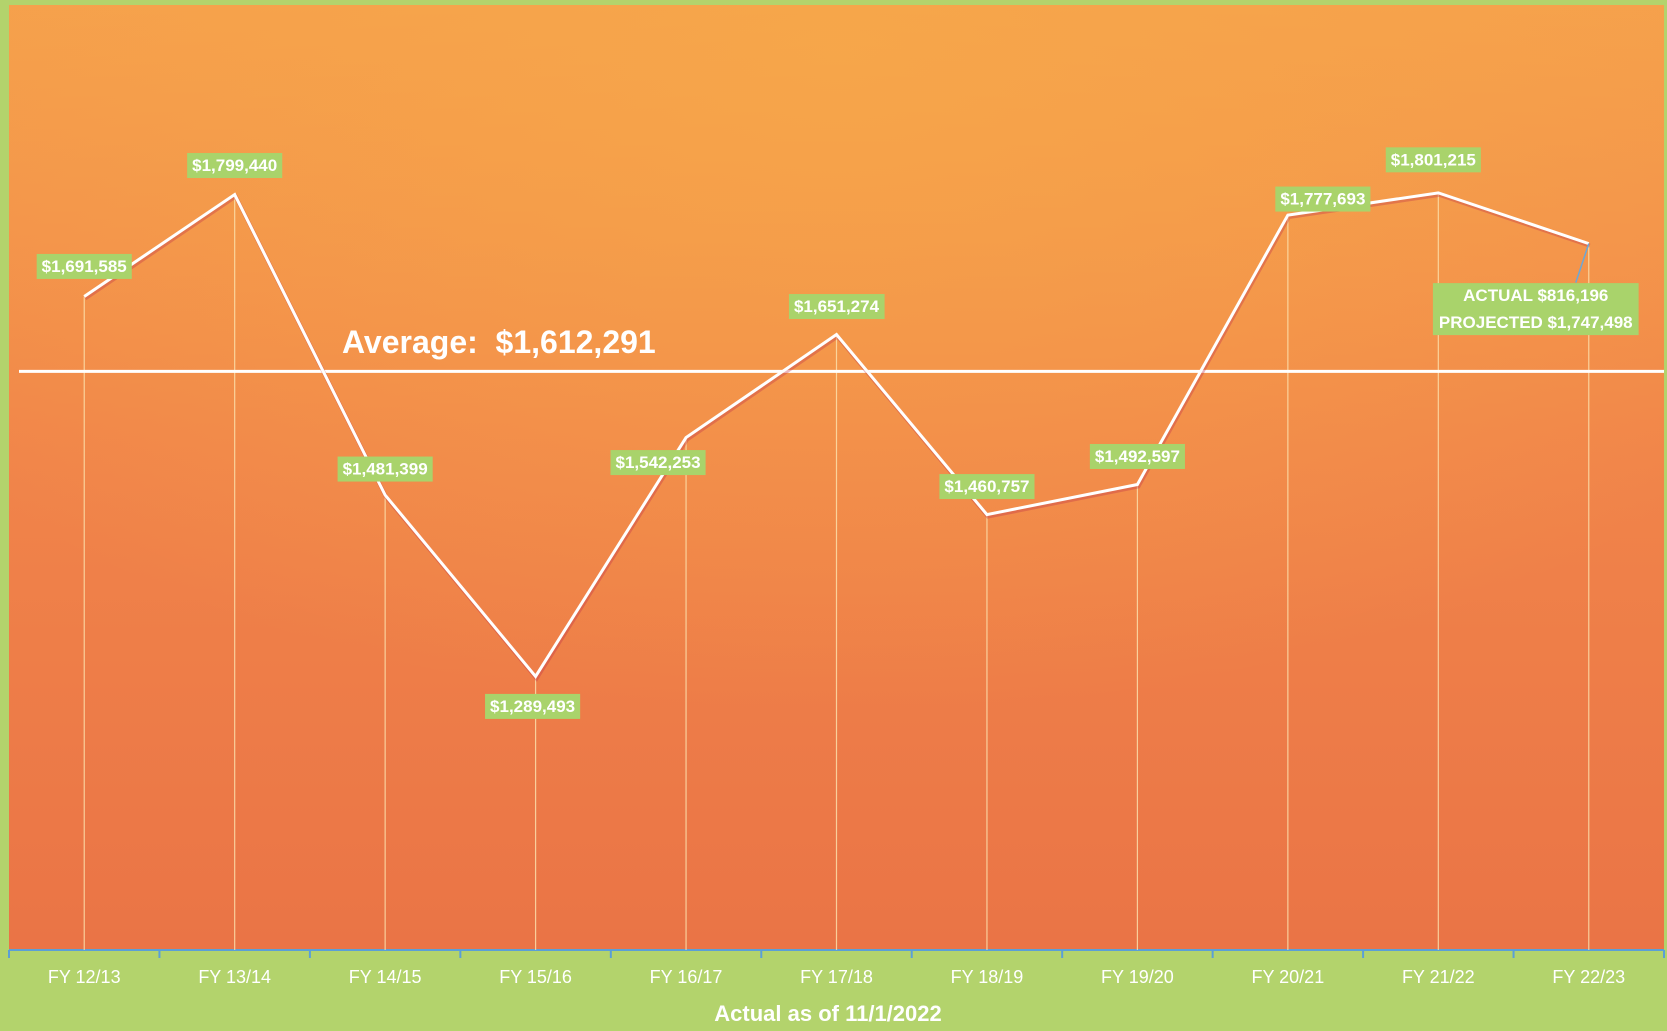 The width and height of the screenshot is (1667, 1031). Describe the element at coordinates (836, 977) in the screenshot. I see `x-tick-label: FY 17/18` at that location.